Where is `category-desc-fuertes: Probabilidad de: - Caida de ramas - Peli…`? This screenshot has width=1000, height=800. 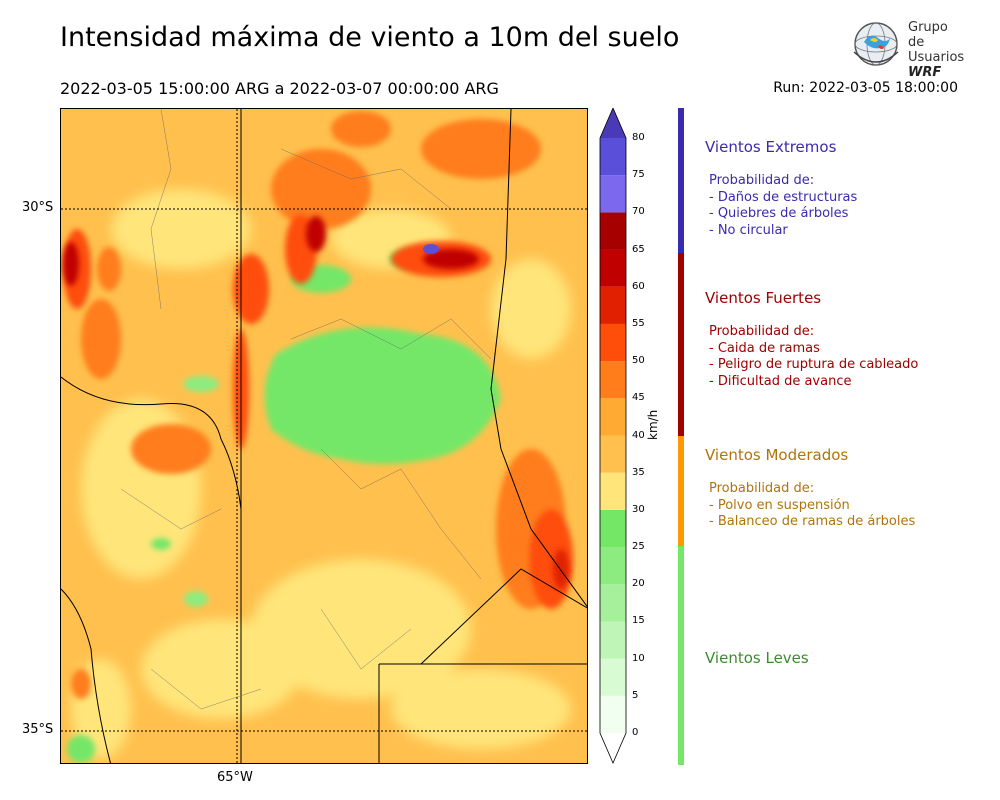
category-desc-fuertes: Probabilidad de: - Caida de ramas - Peli… is located at coordinates (814, 356).